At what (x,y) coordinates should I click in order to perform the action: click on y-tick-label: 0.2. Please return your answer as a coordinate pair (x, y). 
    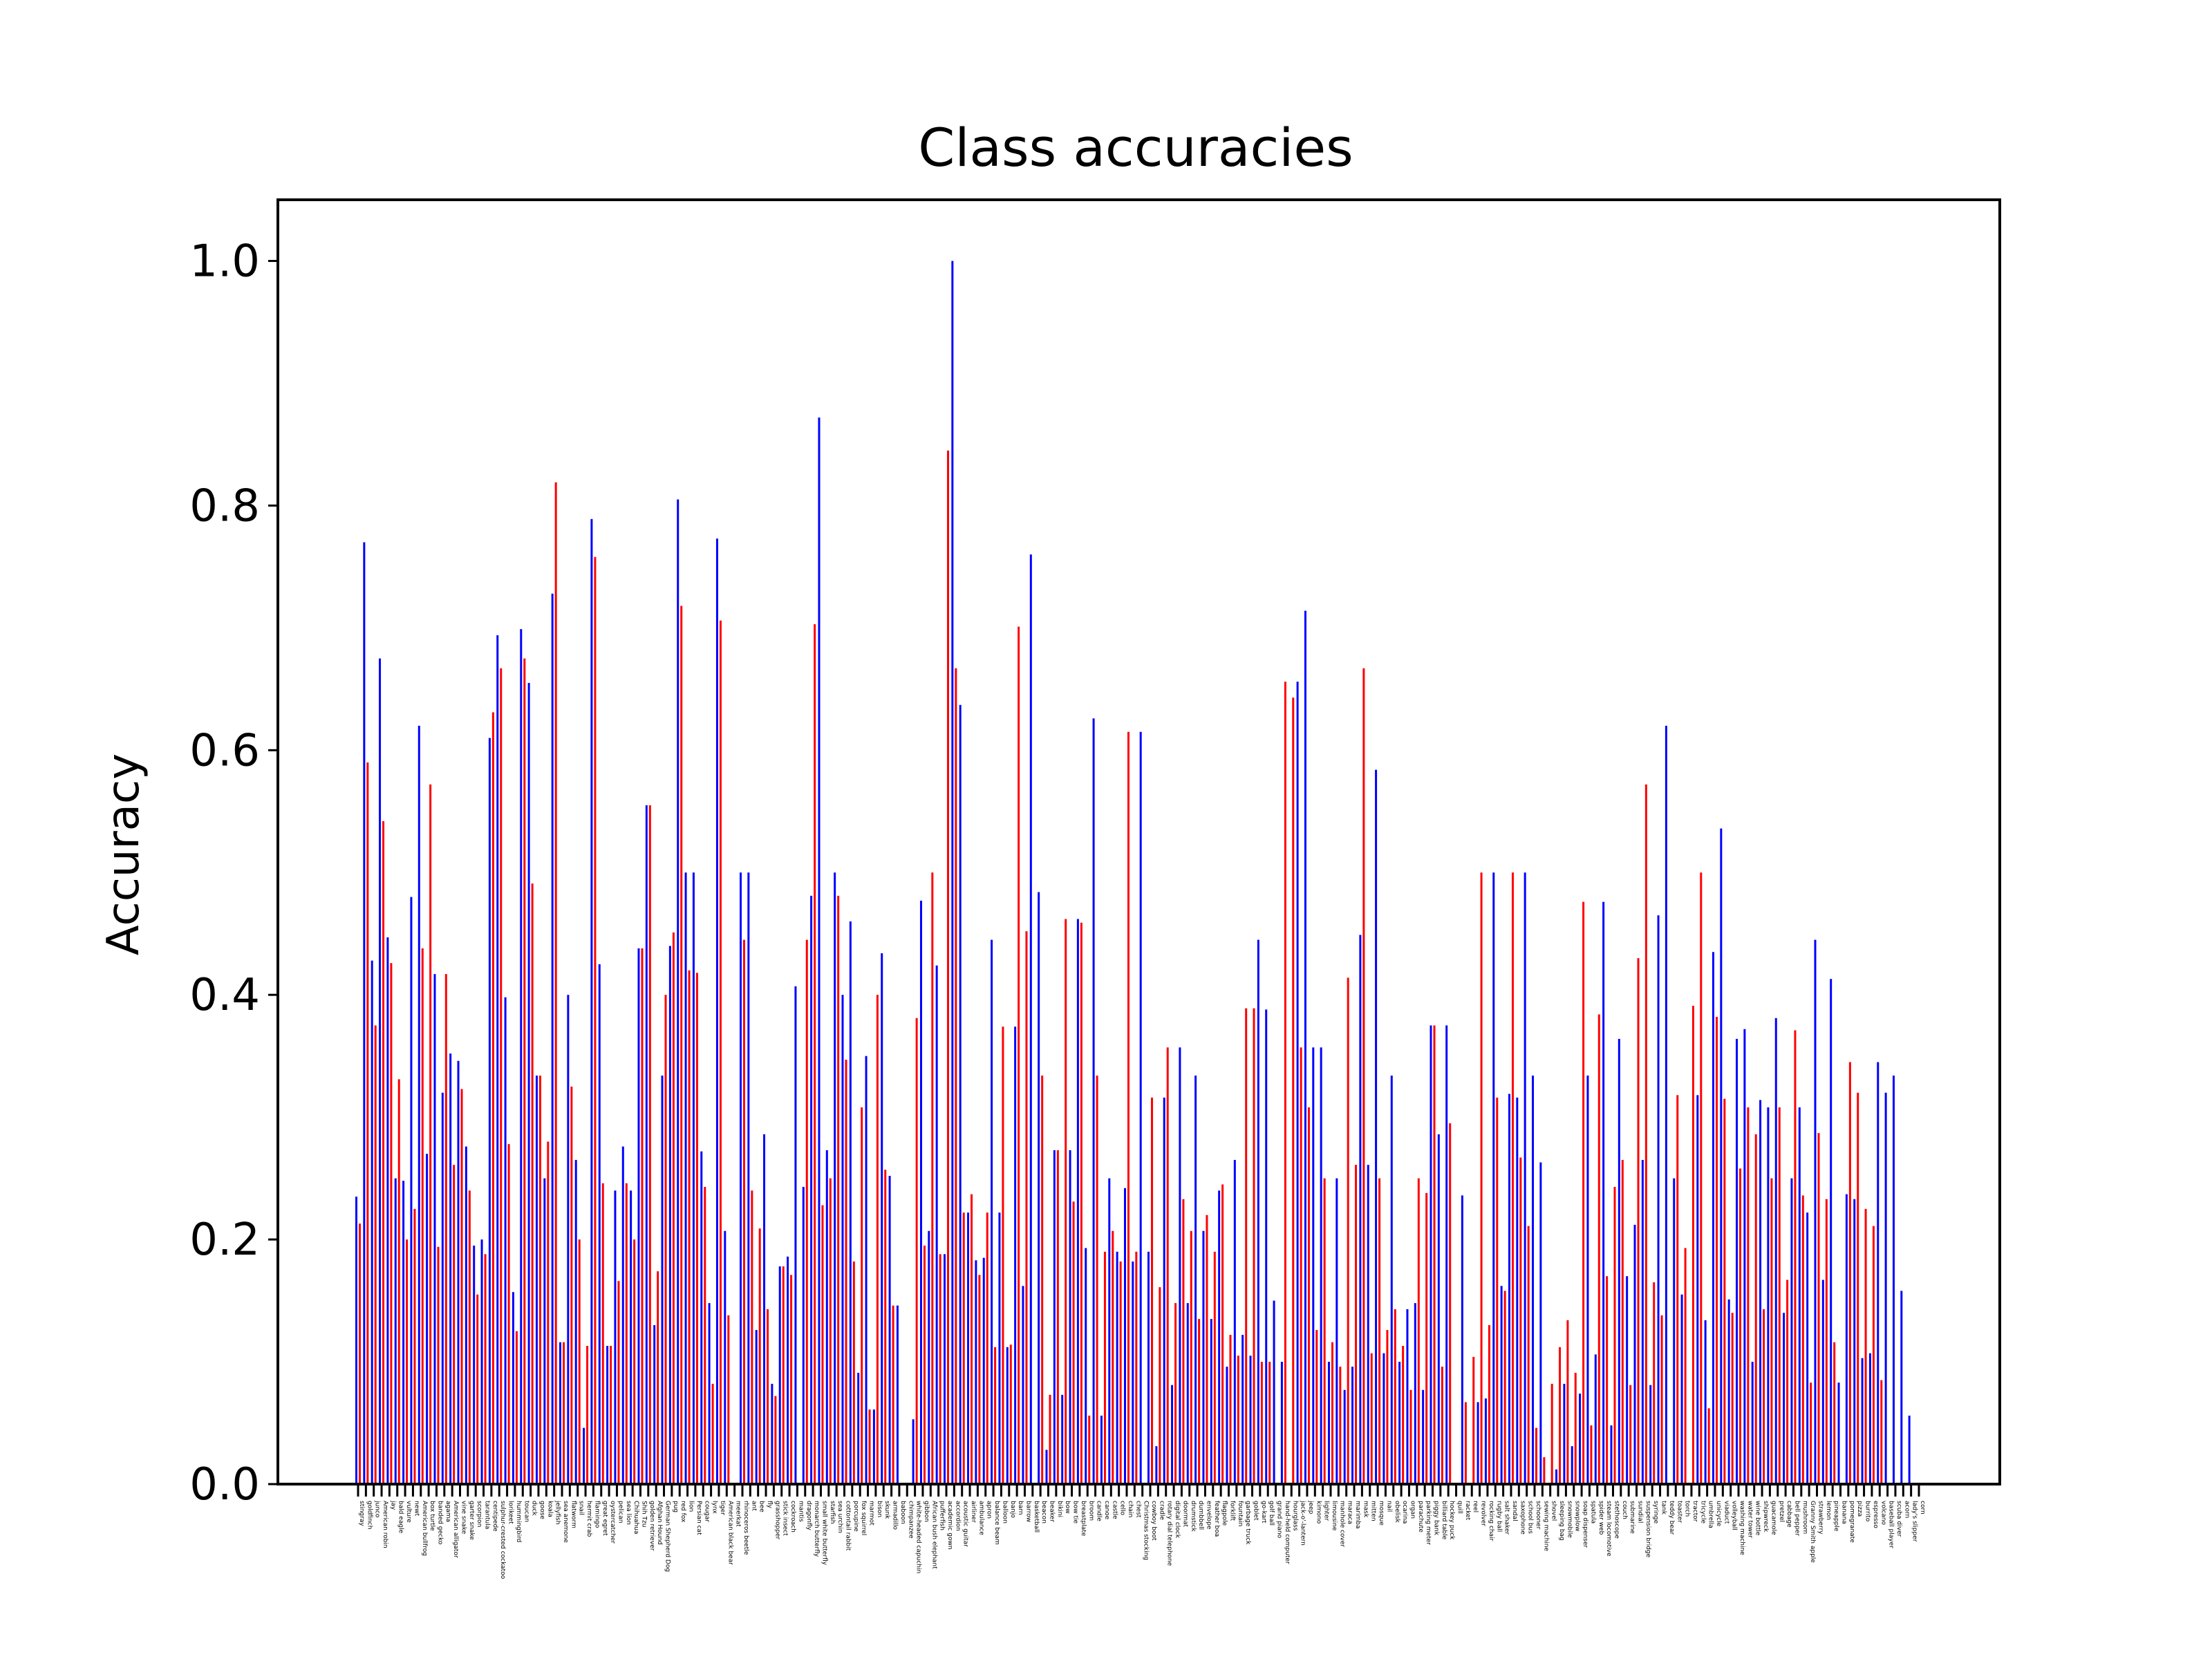
    Looking at the image, I should click on (225, 1241).